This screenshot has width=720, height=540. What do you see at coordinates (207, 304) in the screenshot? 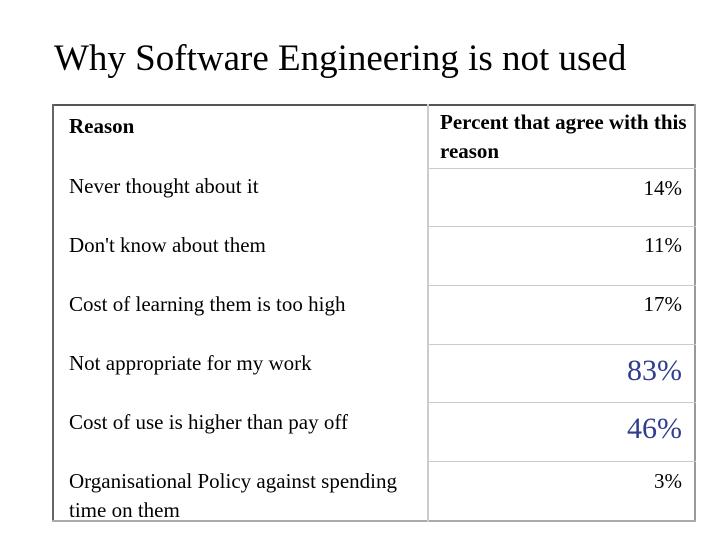
I see `row-reason: Cost of learning them is too high` at bounding box center [207, 304].